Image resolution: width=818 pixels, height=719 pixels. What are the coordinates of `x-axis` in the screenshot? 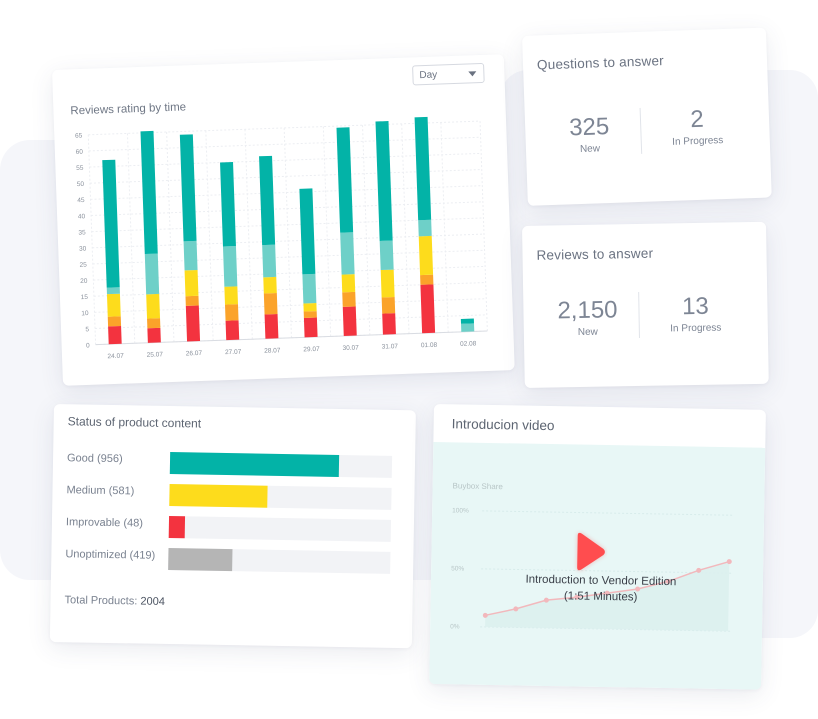 It's located at (291, 338).